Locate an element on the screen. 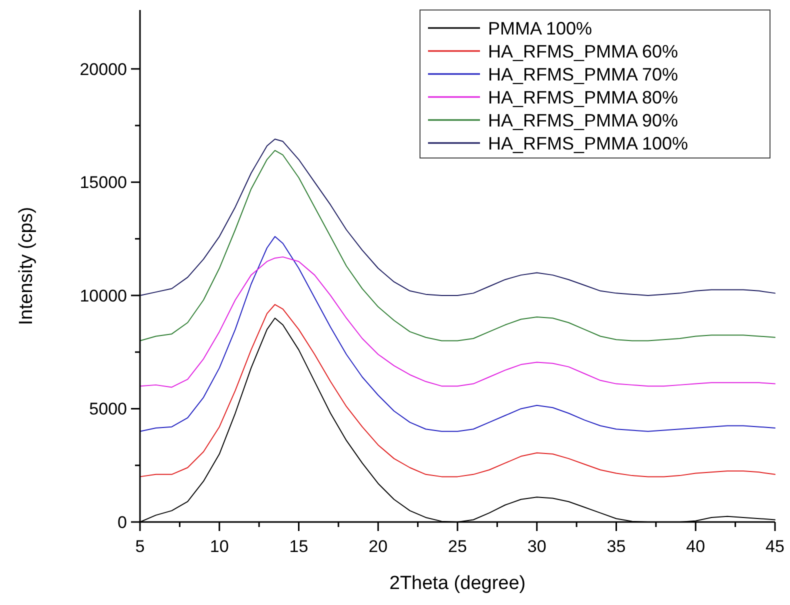  x-tick-label: 45 is located at coordinates (775, 546).